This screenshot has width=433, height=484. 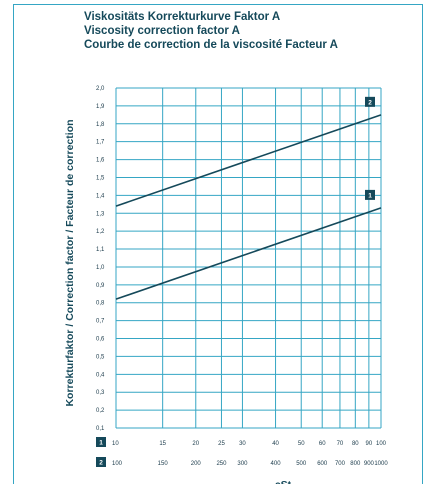 What do you see at coordinates (283, 481) in the screenshot?
I see `x-axis-label: cSt` at bounding box center [283, 481].